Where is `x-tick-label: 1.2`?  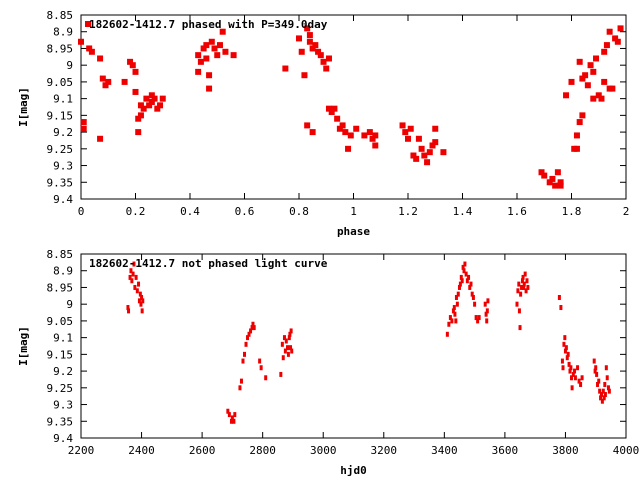 x-tick-label: 1.2 is located at coordinates (408, 211).